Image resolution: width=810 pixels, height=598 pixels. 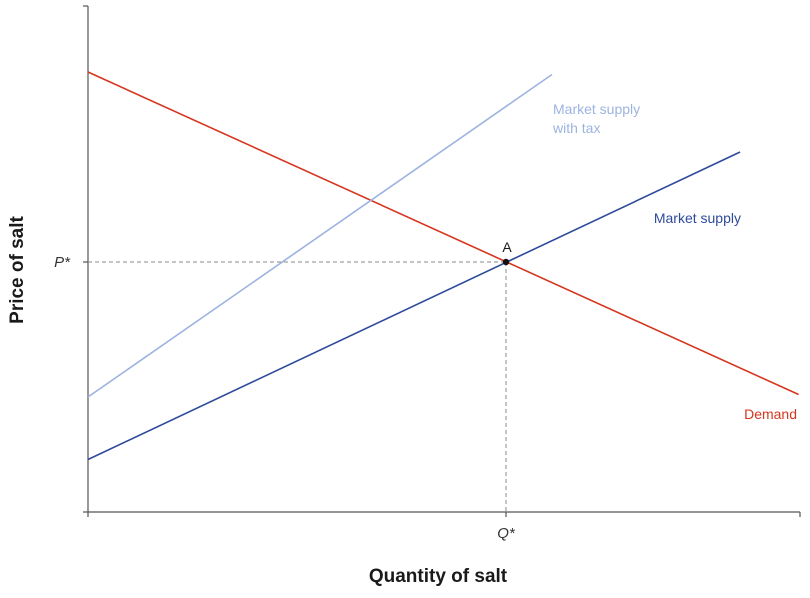 What do you see at coordinates (506, 262) in the screenshot?
I see `equilibrium-point` at bounding box center [506, 262].